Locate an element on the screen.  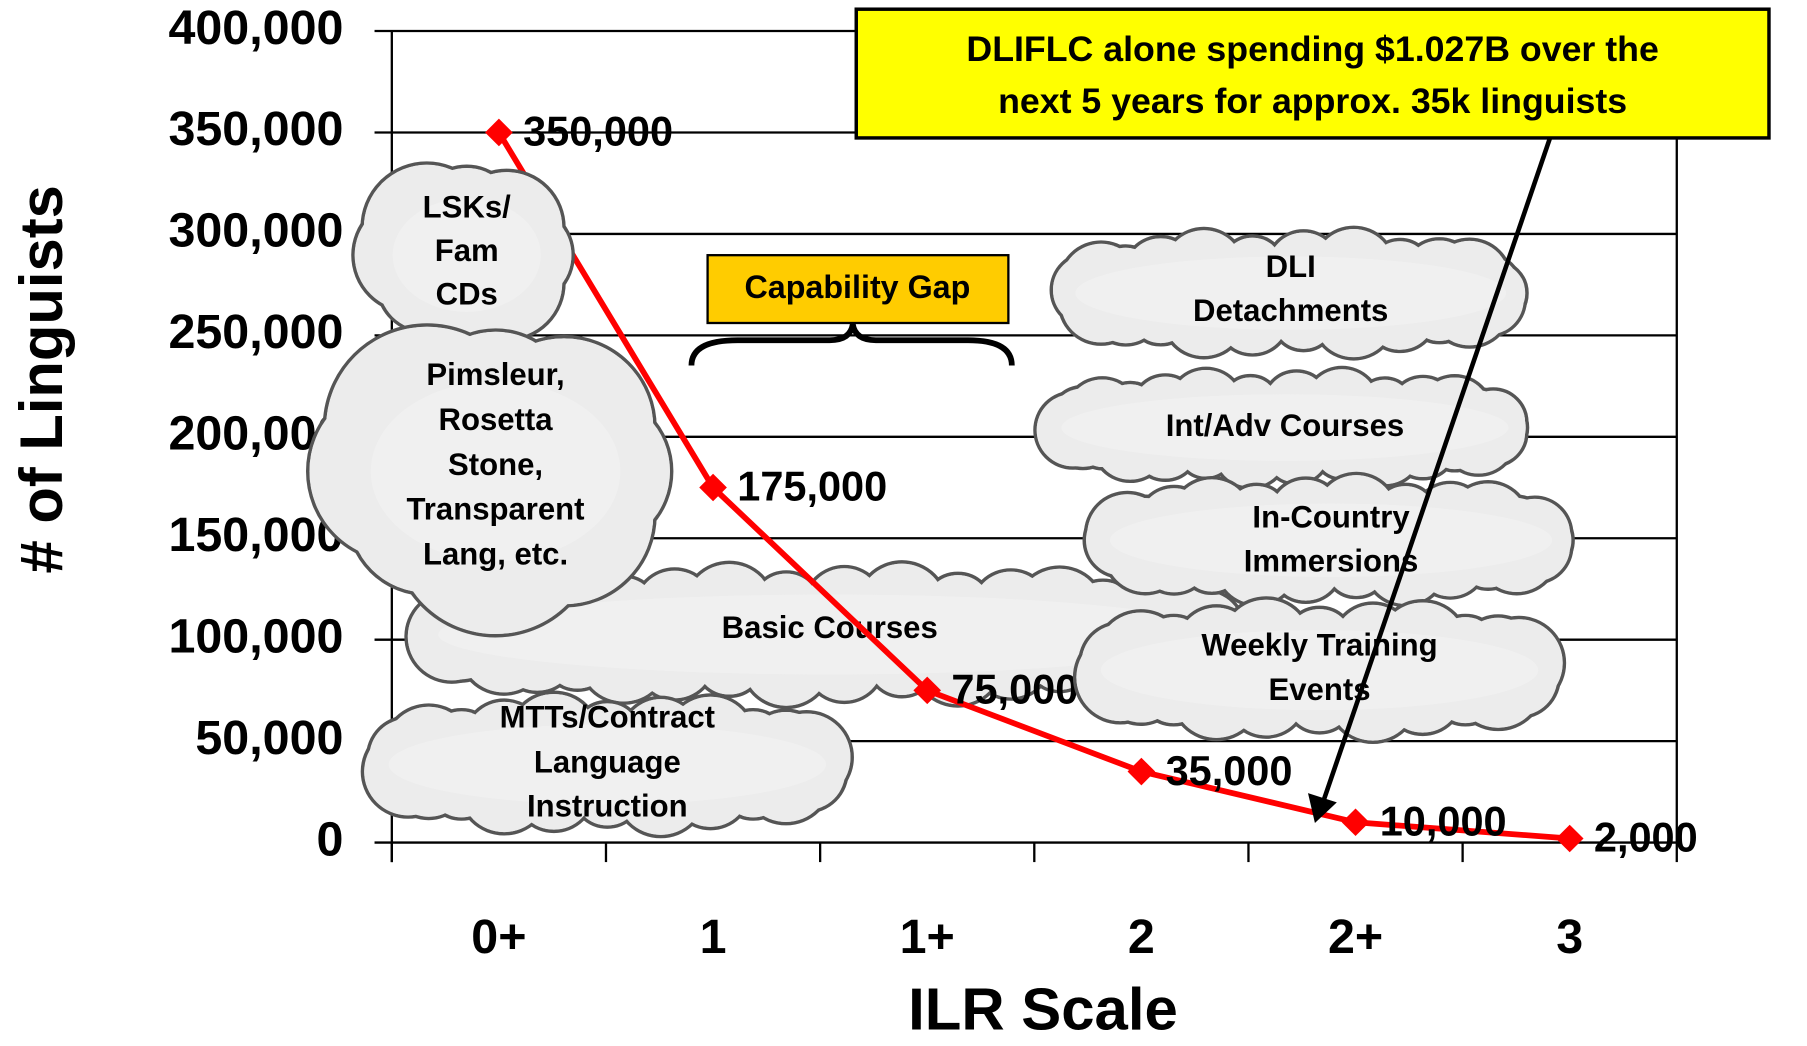
x-tick-label: 2+ is located at coordinates (1355, 937).